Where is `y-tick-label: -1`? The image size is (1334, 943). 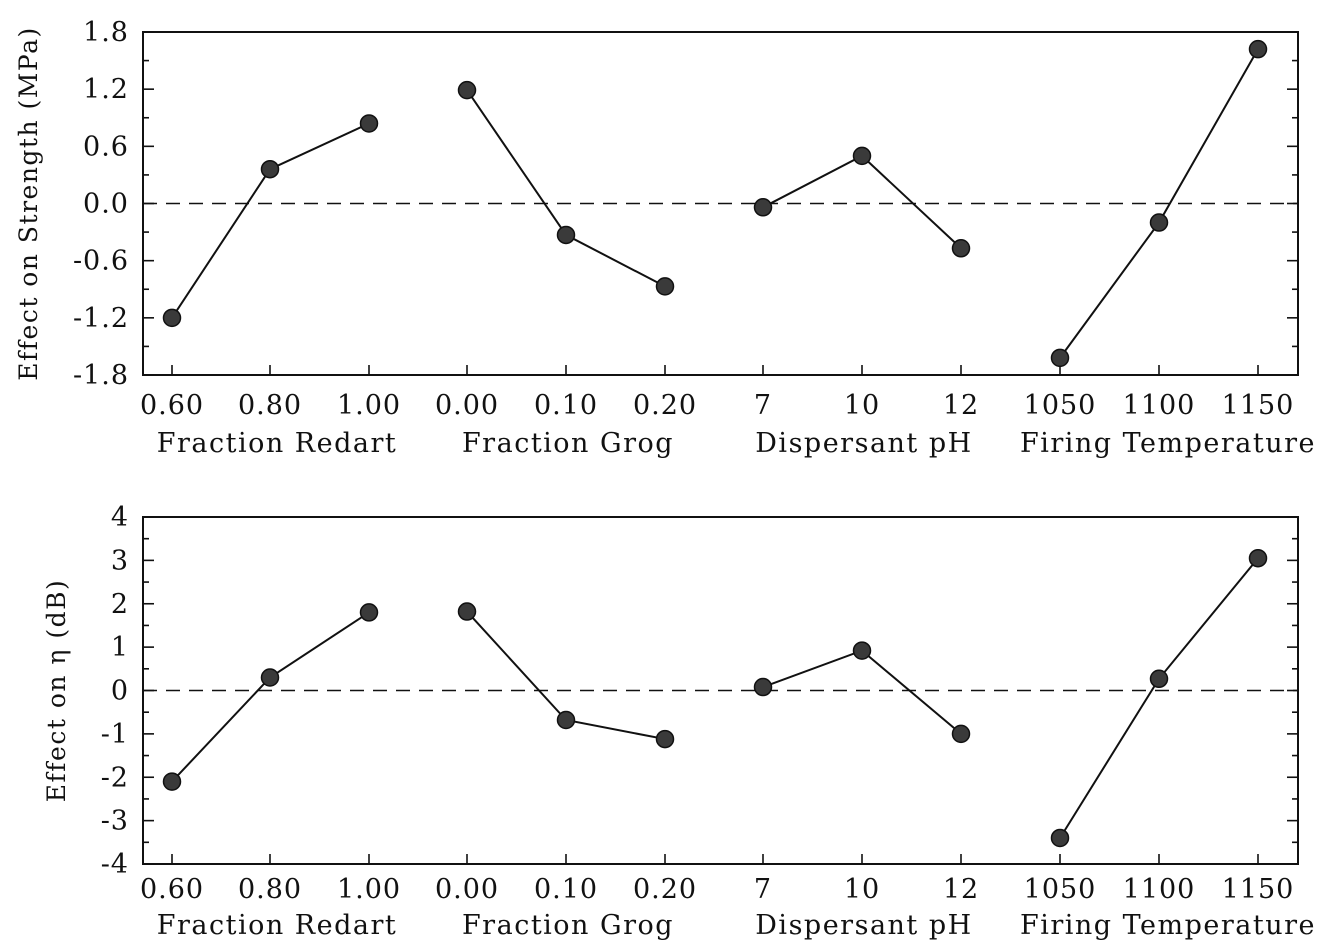
y-tick-label: -1 is located at coordinates (115, 734).